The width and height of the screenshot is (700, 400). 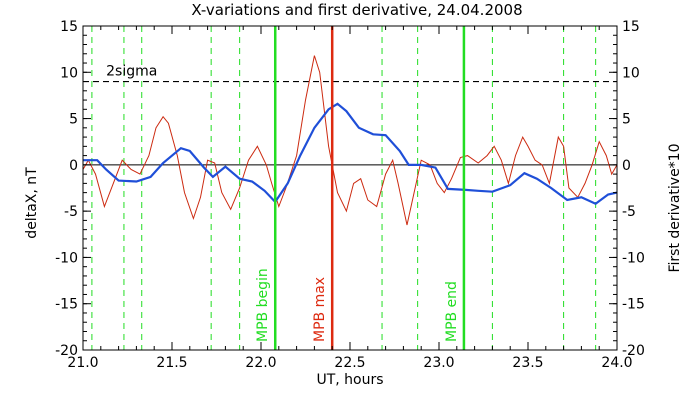 What do you see at coordinates (69, 73) in the screenshot?
I see `y-tick-label-left: 10` at bounding box center [69, 73].